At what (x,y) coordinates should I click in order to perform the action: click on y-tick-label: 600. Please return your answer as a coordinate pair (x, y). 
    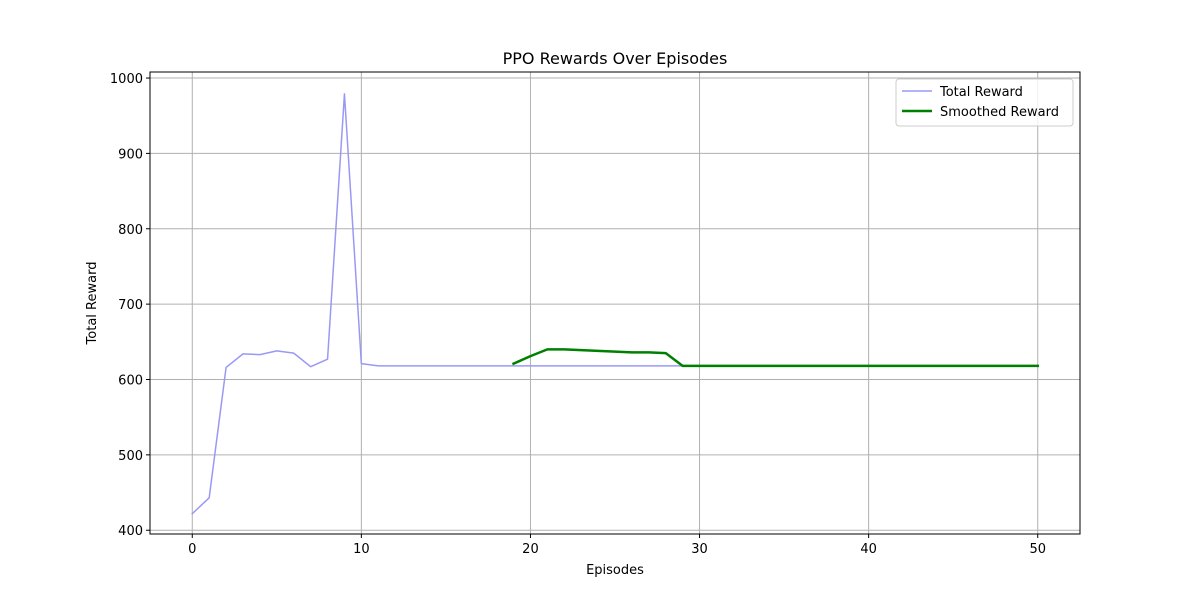
    Looking at the image, I should click on (130, 380).